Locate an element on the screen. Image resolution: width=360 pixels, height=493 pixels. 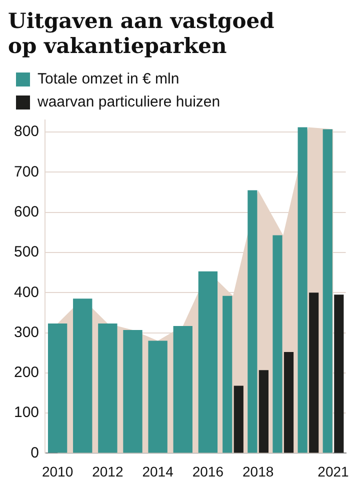
legend-label: waarvan particuliere huizen is located at coordinates (128, 102).